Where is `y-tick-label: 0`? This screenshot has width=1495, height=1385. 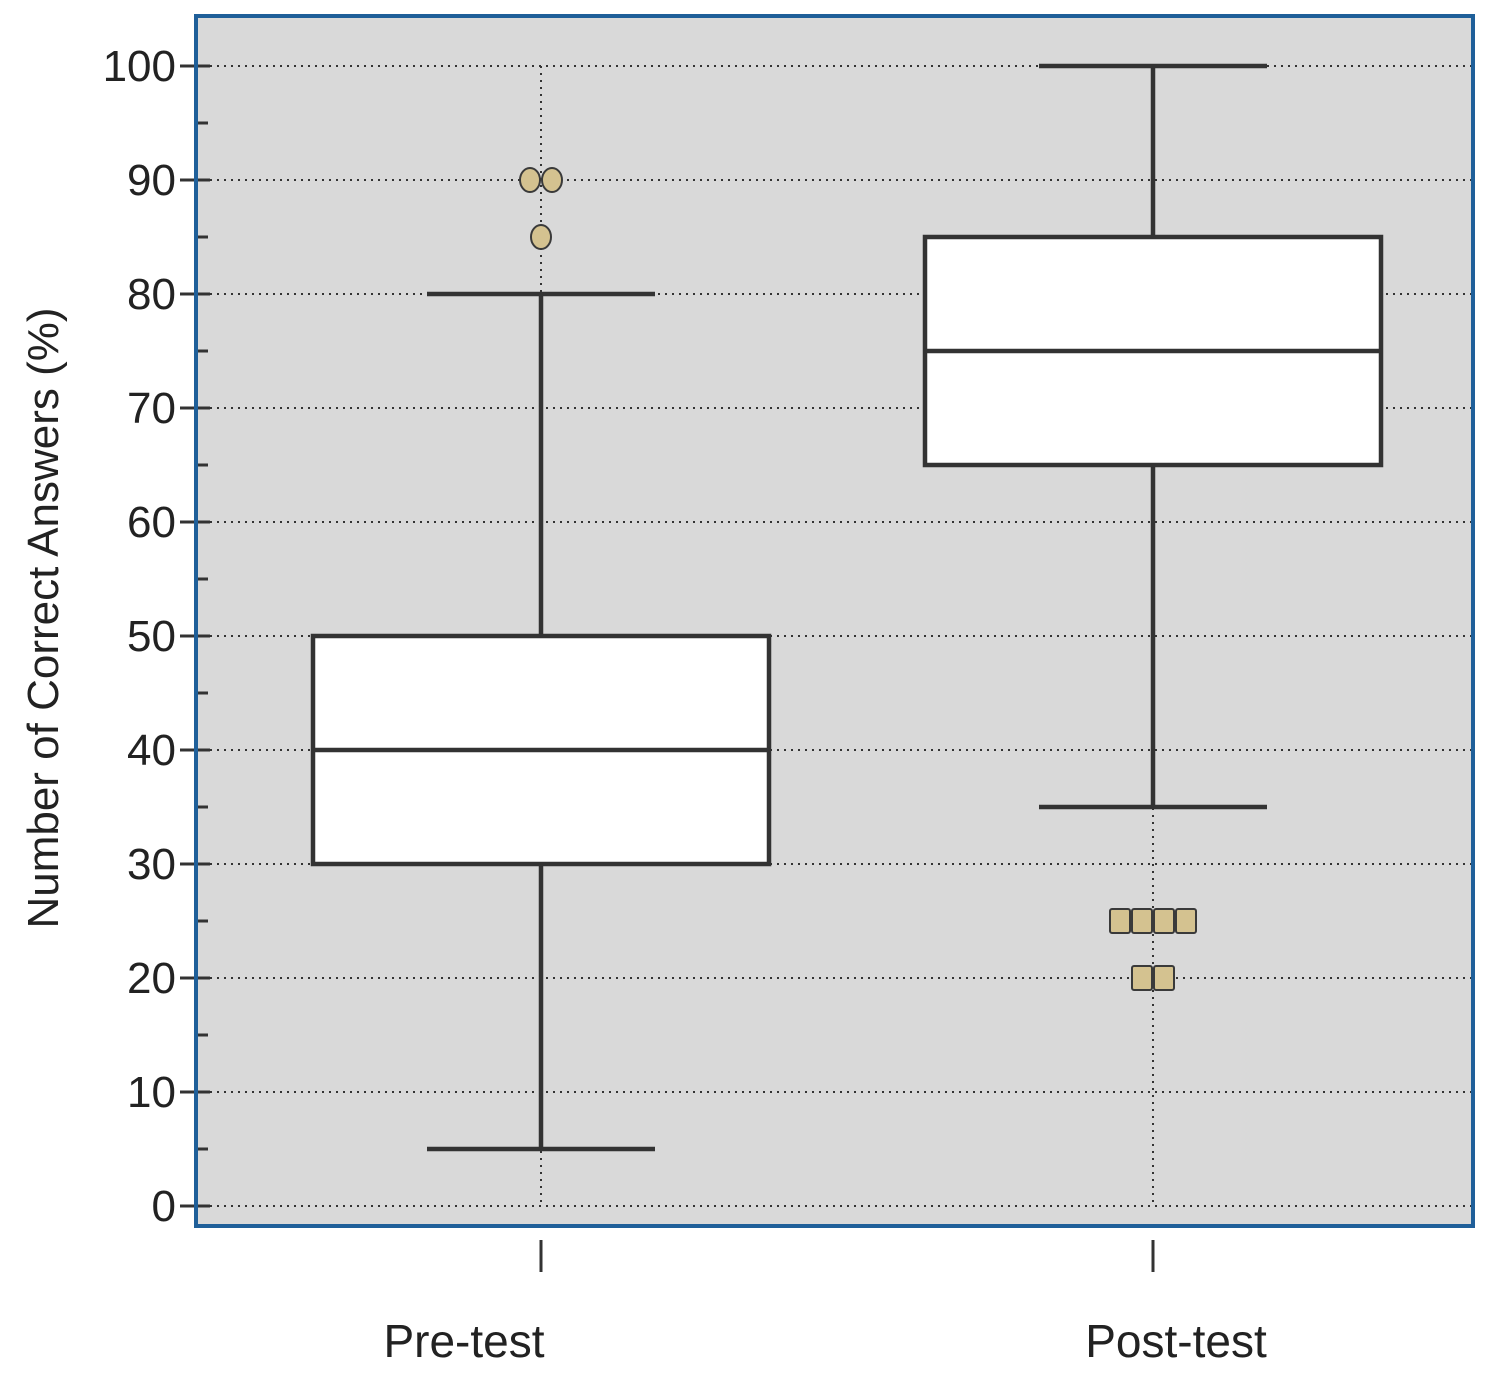
y-tick-label: 0 is located at coordinates (164, 1206).